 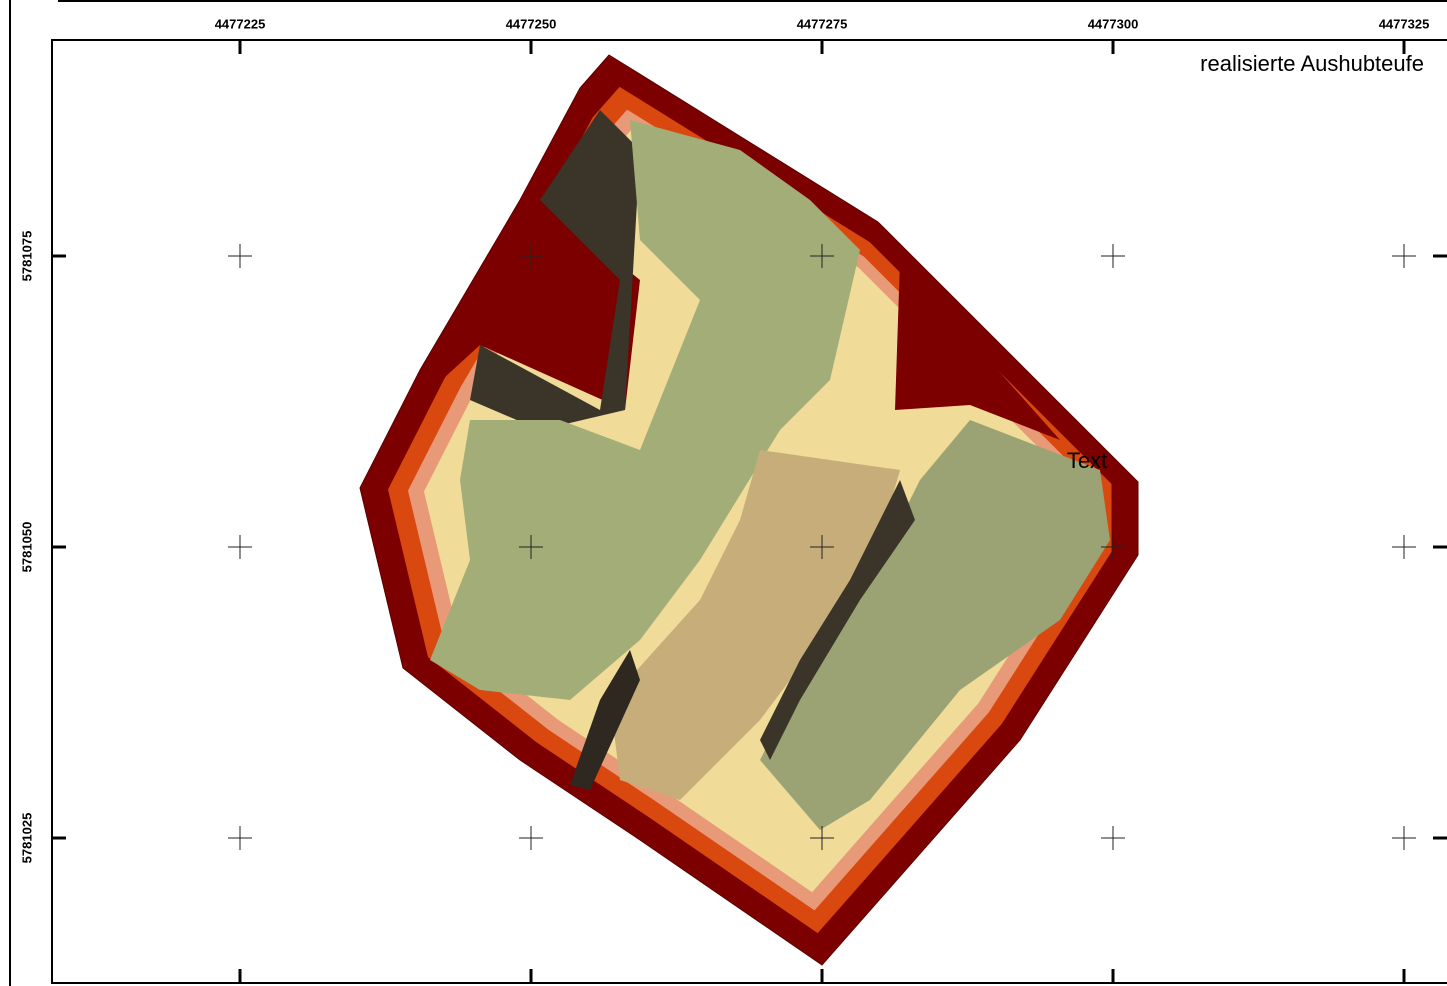 What do you see at coordinates (755, 625) in the screenshot?
I see `tan-core` at bounding box center [755, 625].